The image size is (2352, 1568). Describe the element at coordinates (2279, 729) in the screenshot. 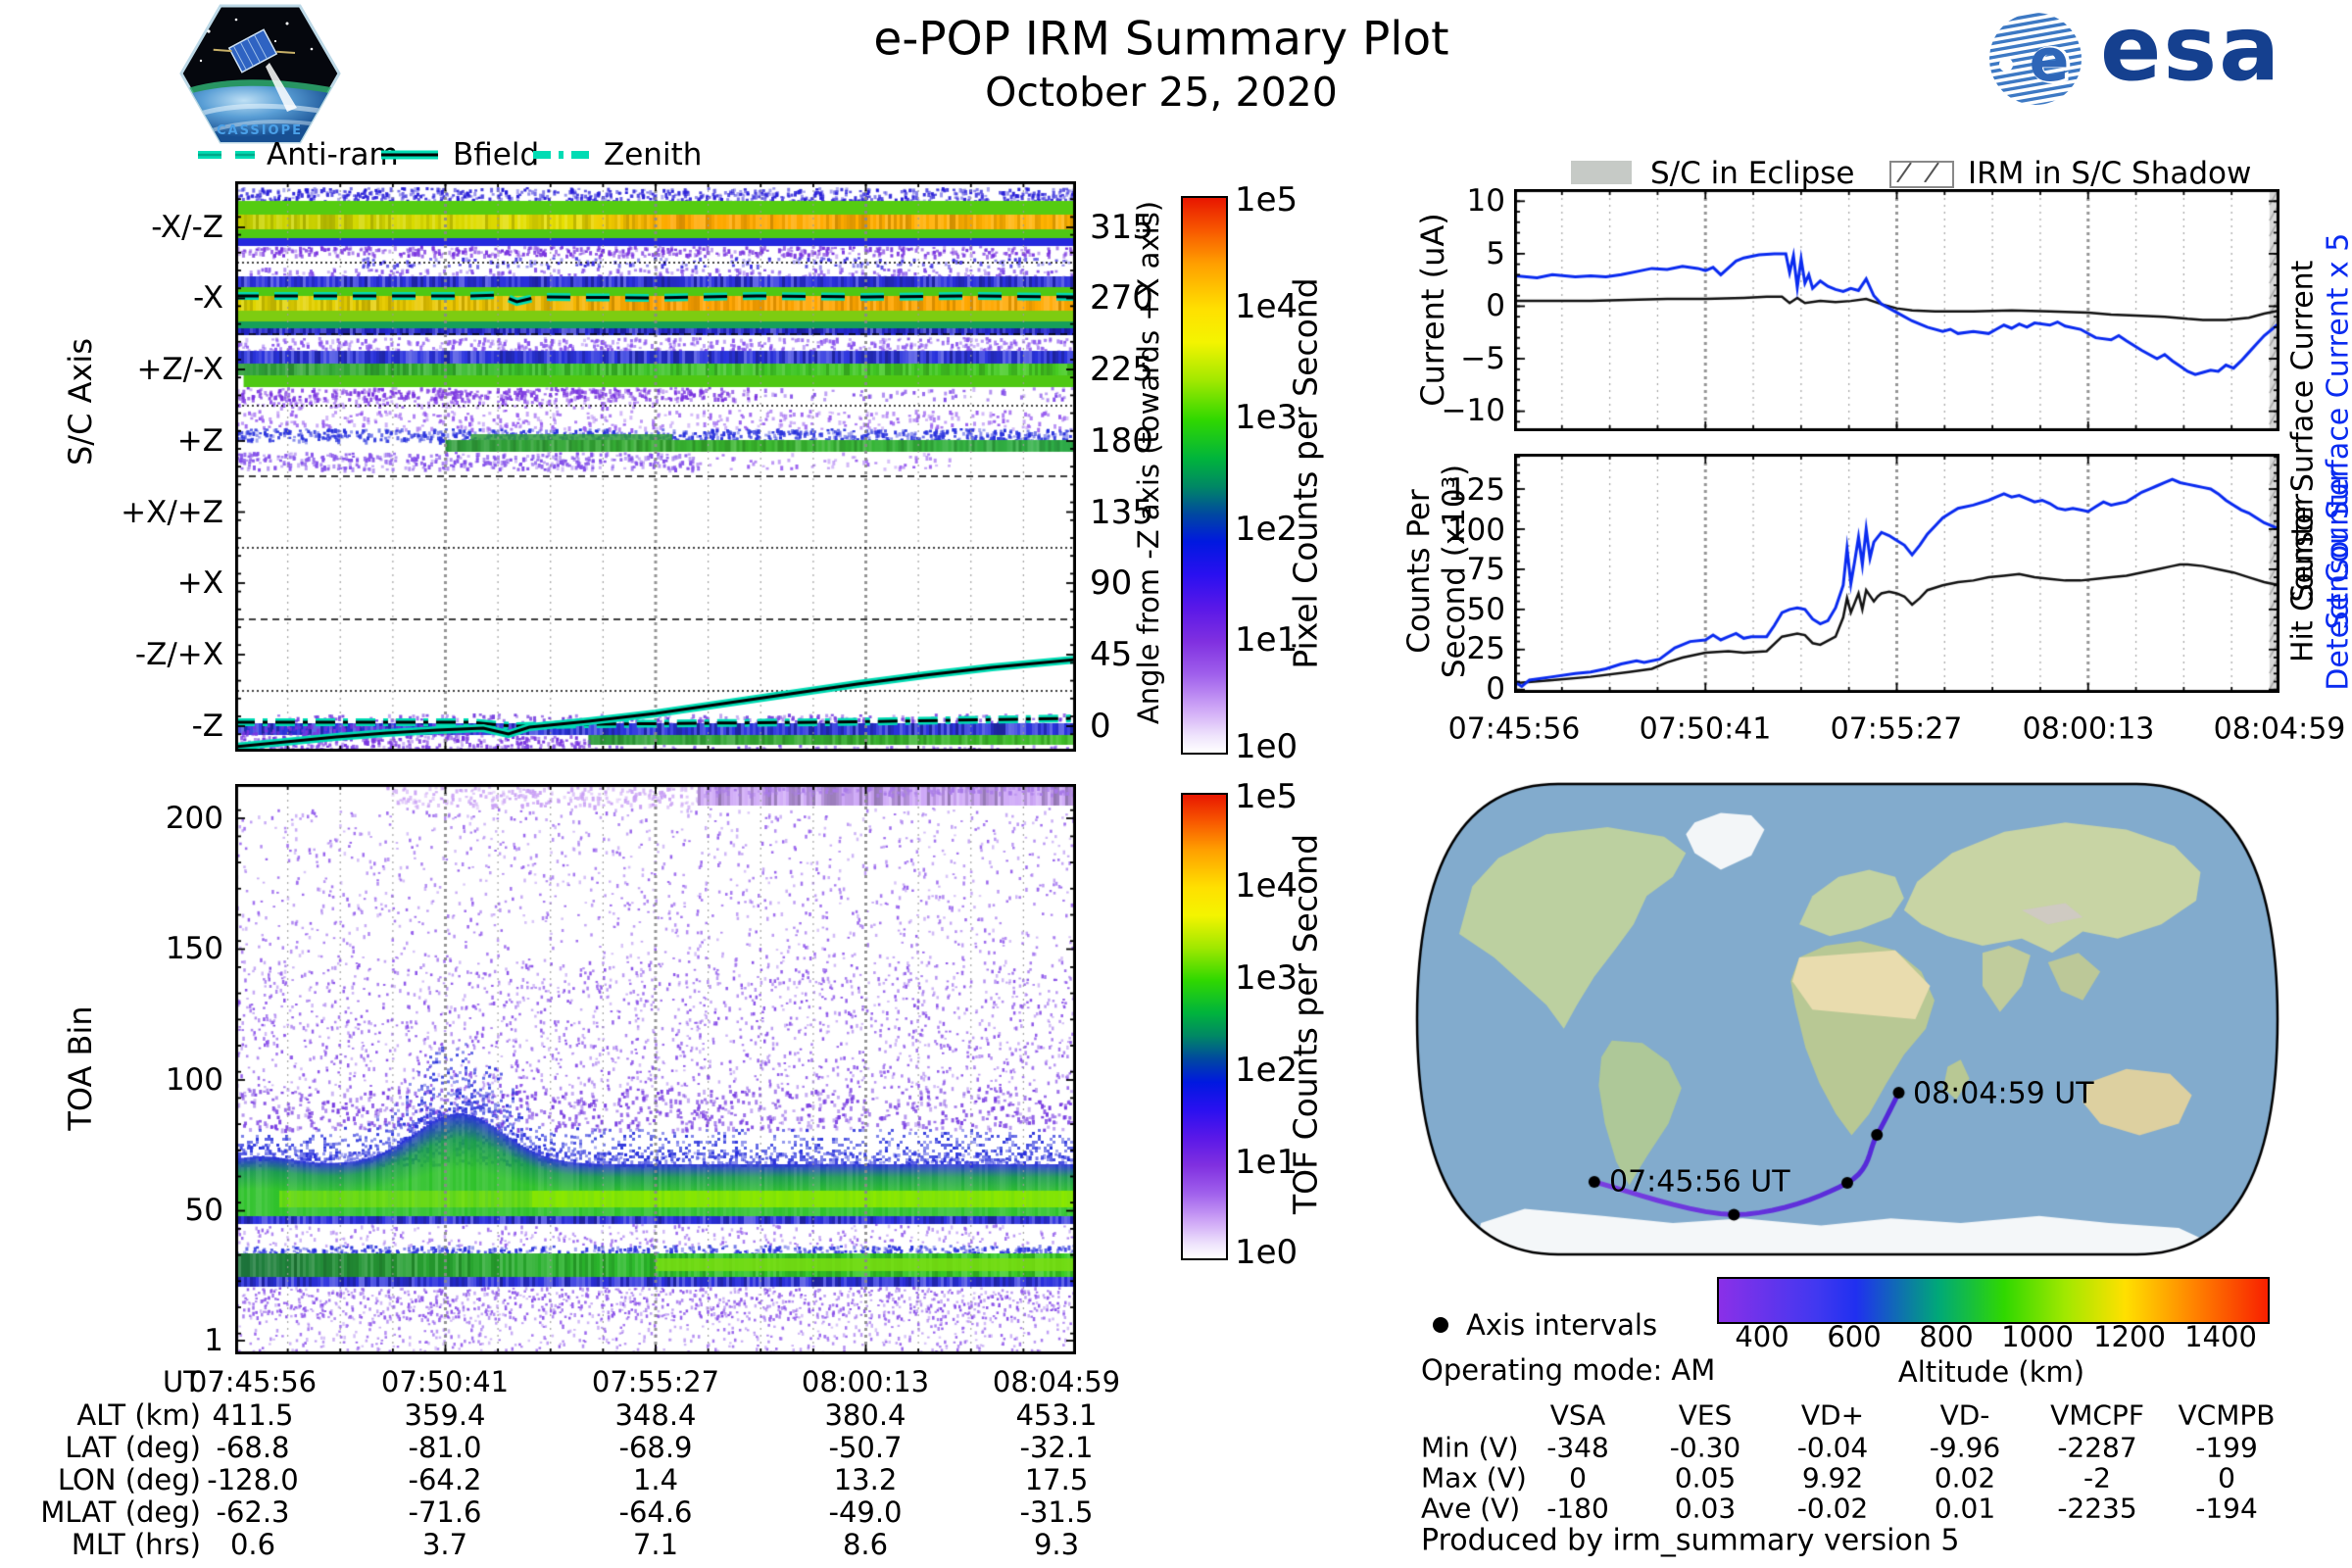

I see `plot2-xtick: 08:04:59` at that location.